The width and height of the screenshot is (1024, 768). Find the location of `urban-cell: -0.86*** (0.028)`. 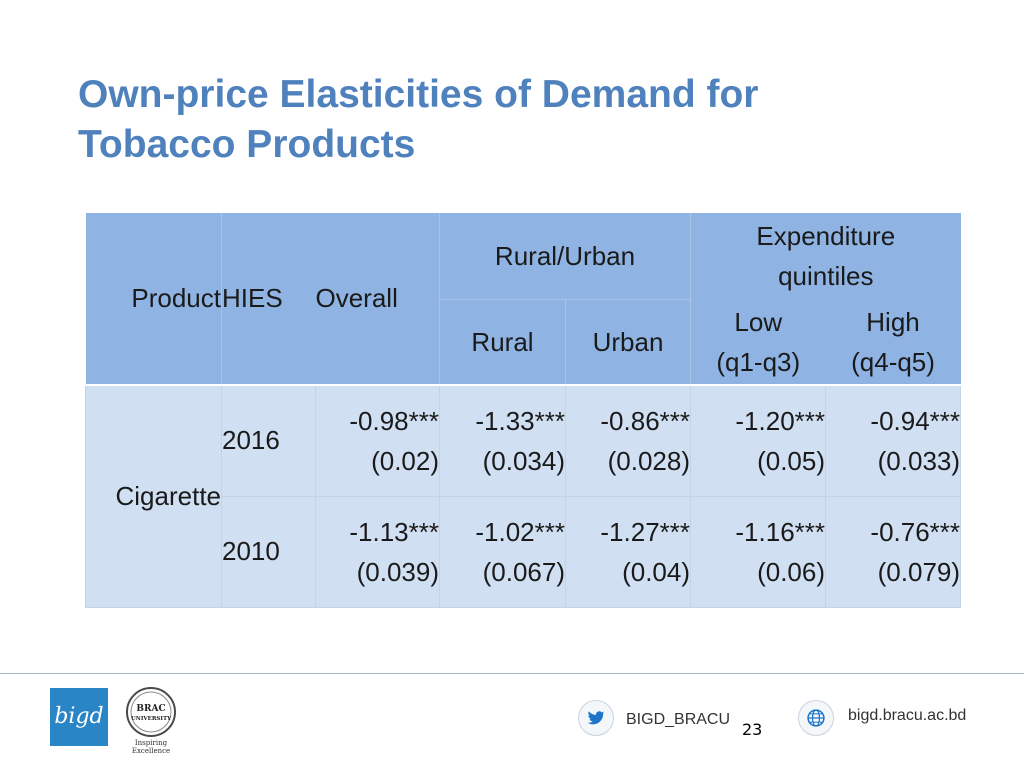

urban-cell: -0.86*** (0.028) is located at coordinates (628, 440).